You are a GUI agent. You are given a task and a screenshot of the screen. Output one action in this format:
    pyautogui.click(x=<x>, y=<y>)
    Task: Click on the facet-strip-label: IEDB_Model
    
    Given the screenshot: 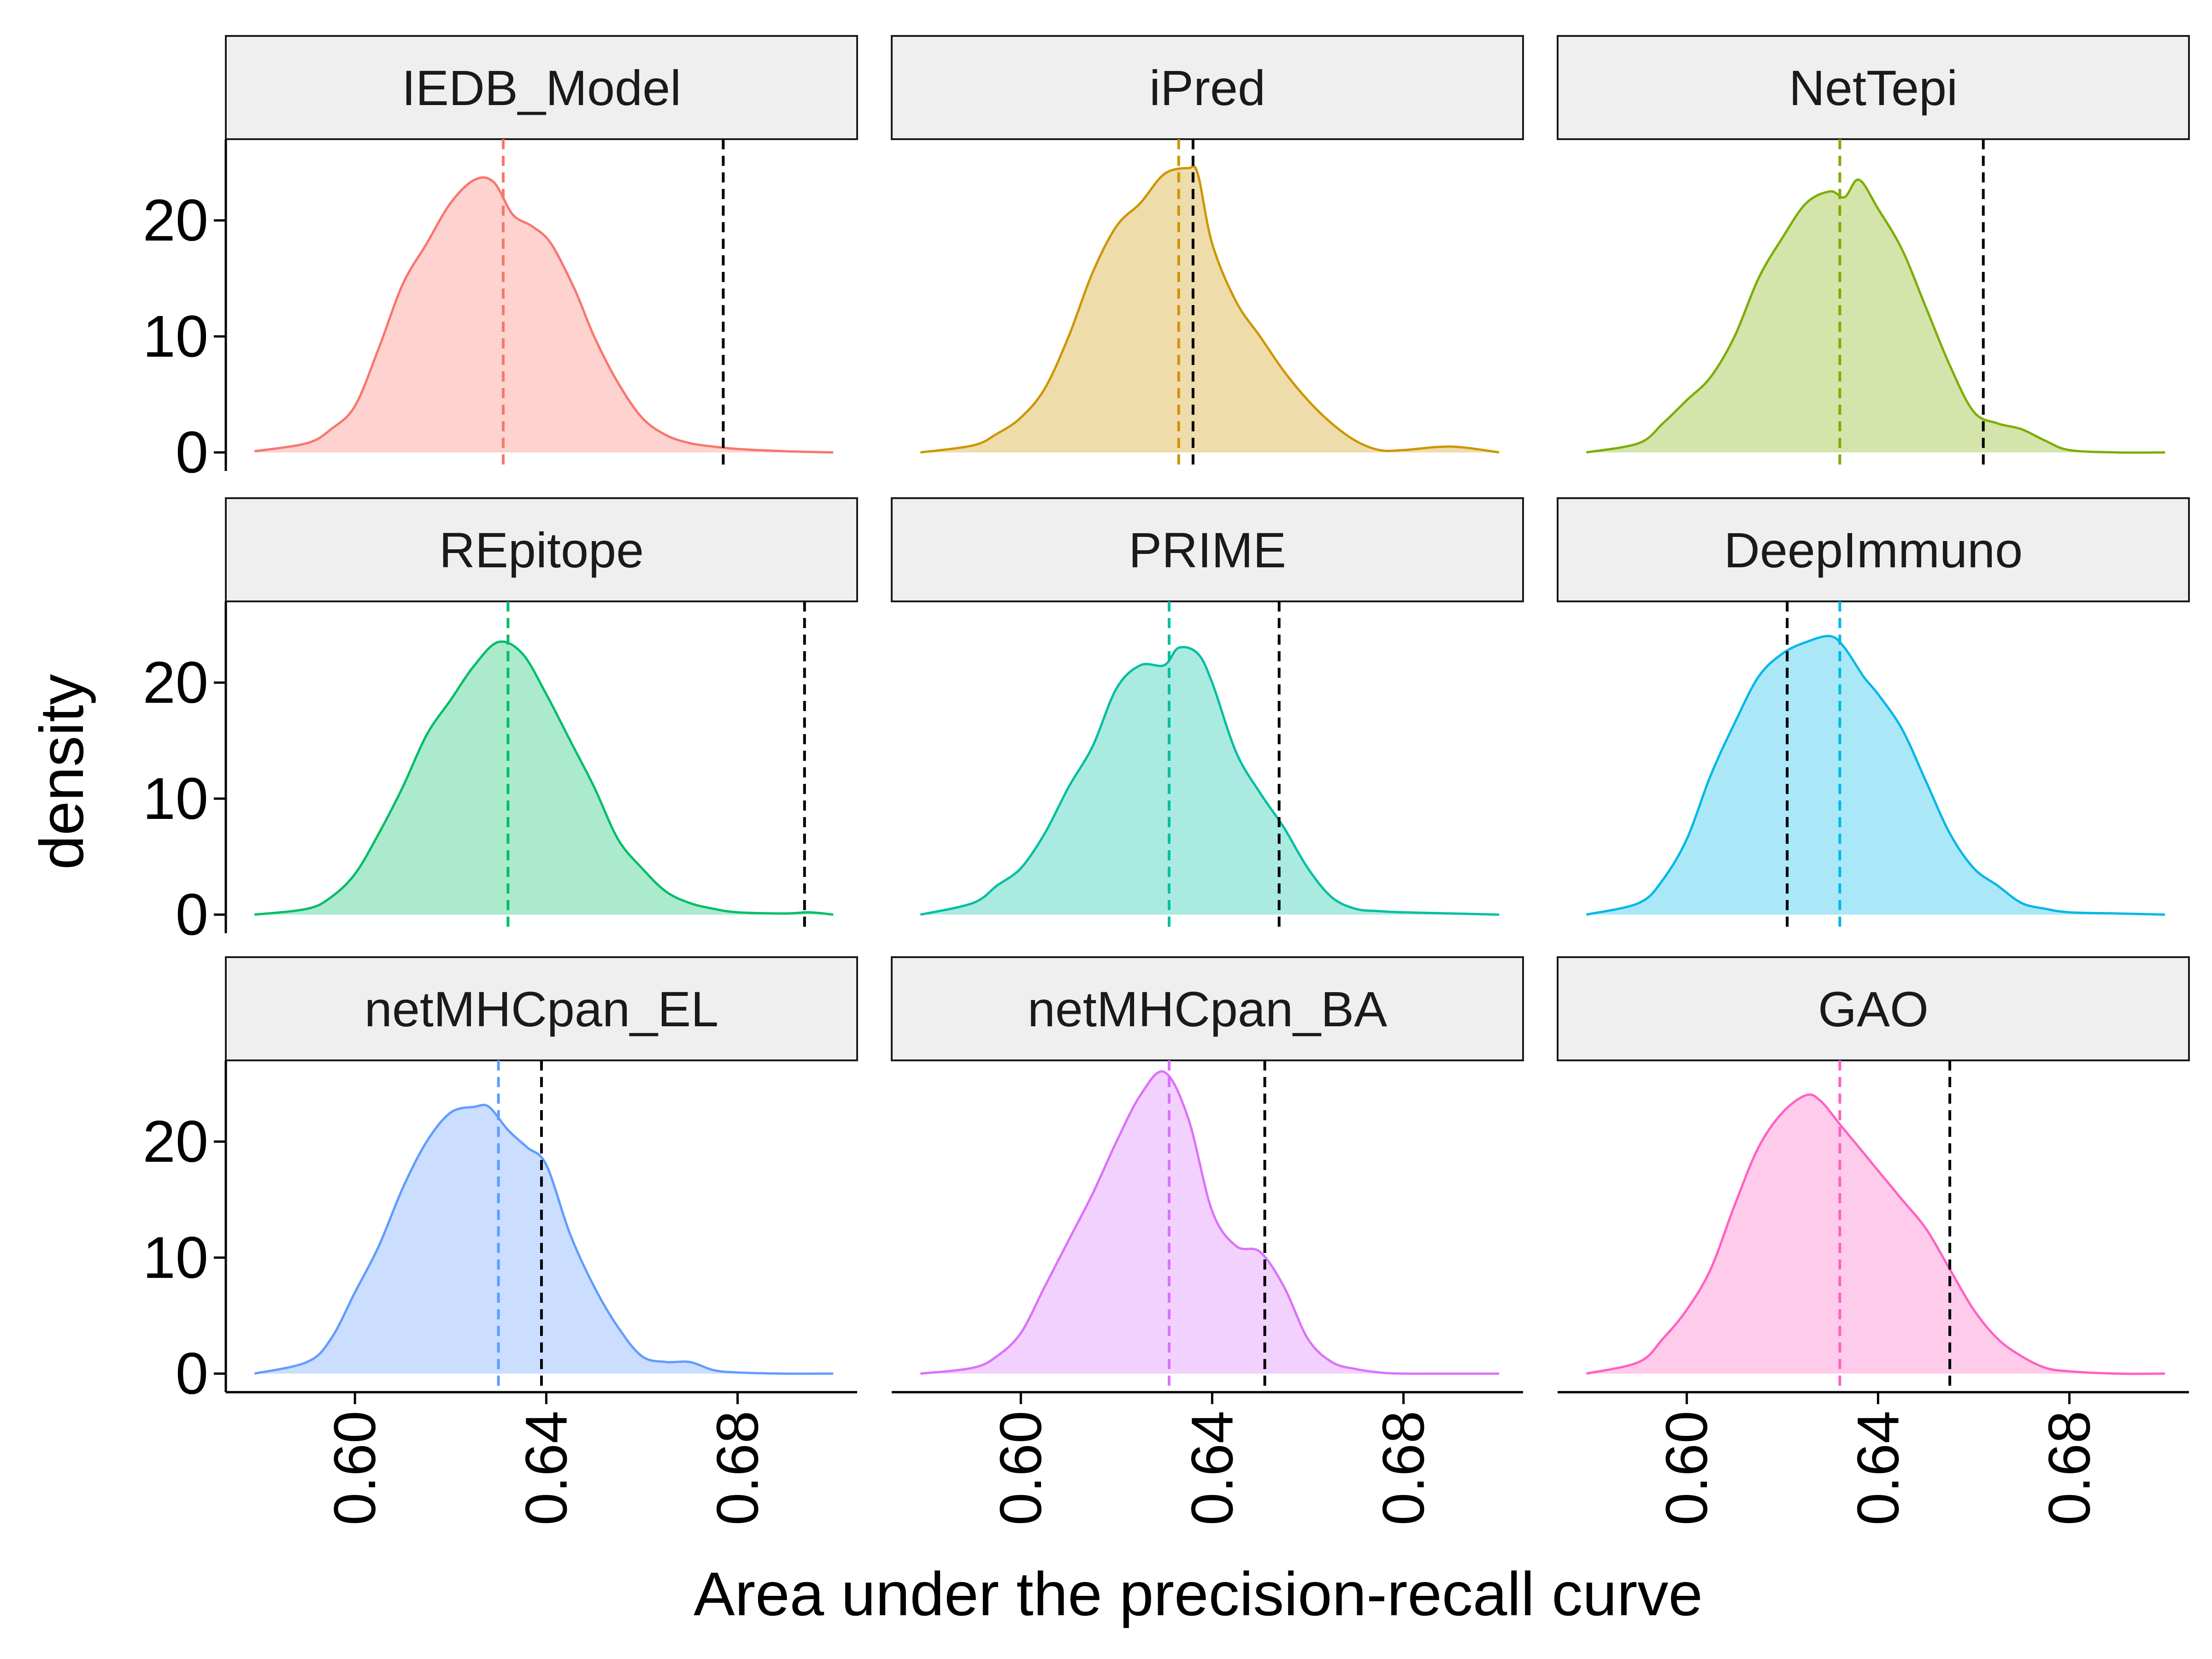 What is the action you would take?
    pyautogui.click(x=541, y=88)
    